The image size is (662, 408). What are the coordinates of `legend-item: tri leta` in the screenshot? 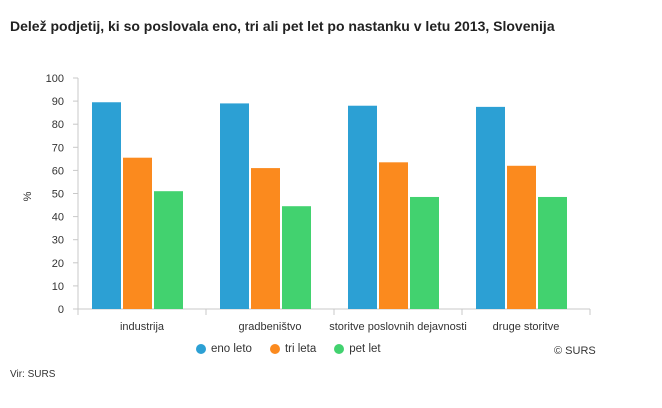 It's located at (293, 349).